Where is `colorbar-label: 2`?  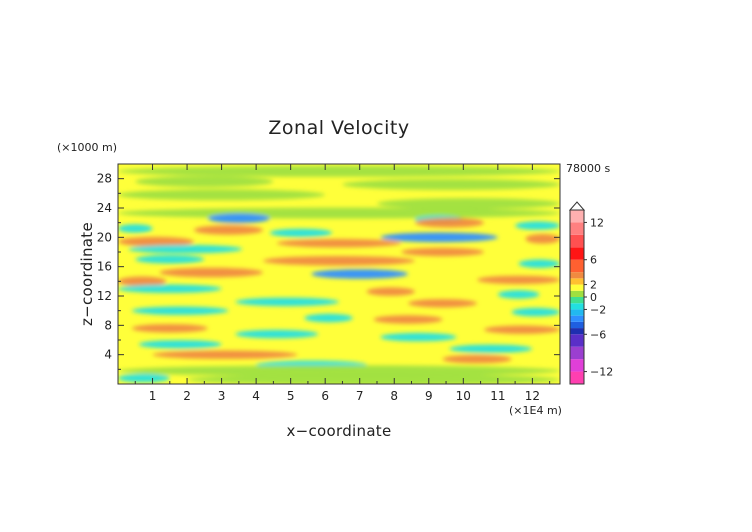
colorbar-label: 2 is located at coordinates (593, 285).